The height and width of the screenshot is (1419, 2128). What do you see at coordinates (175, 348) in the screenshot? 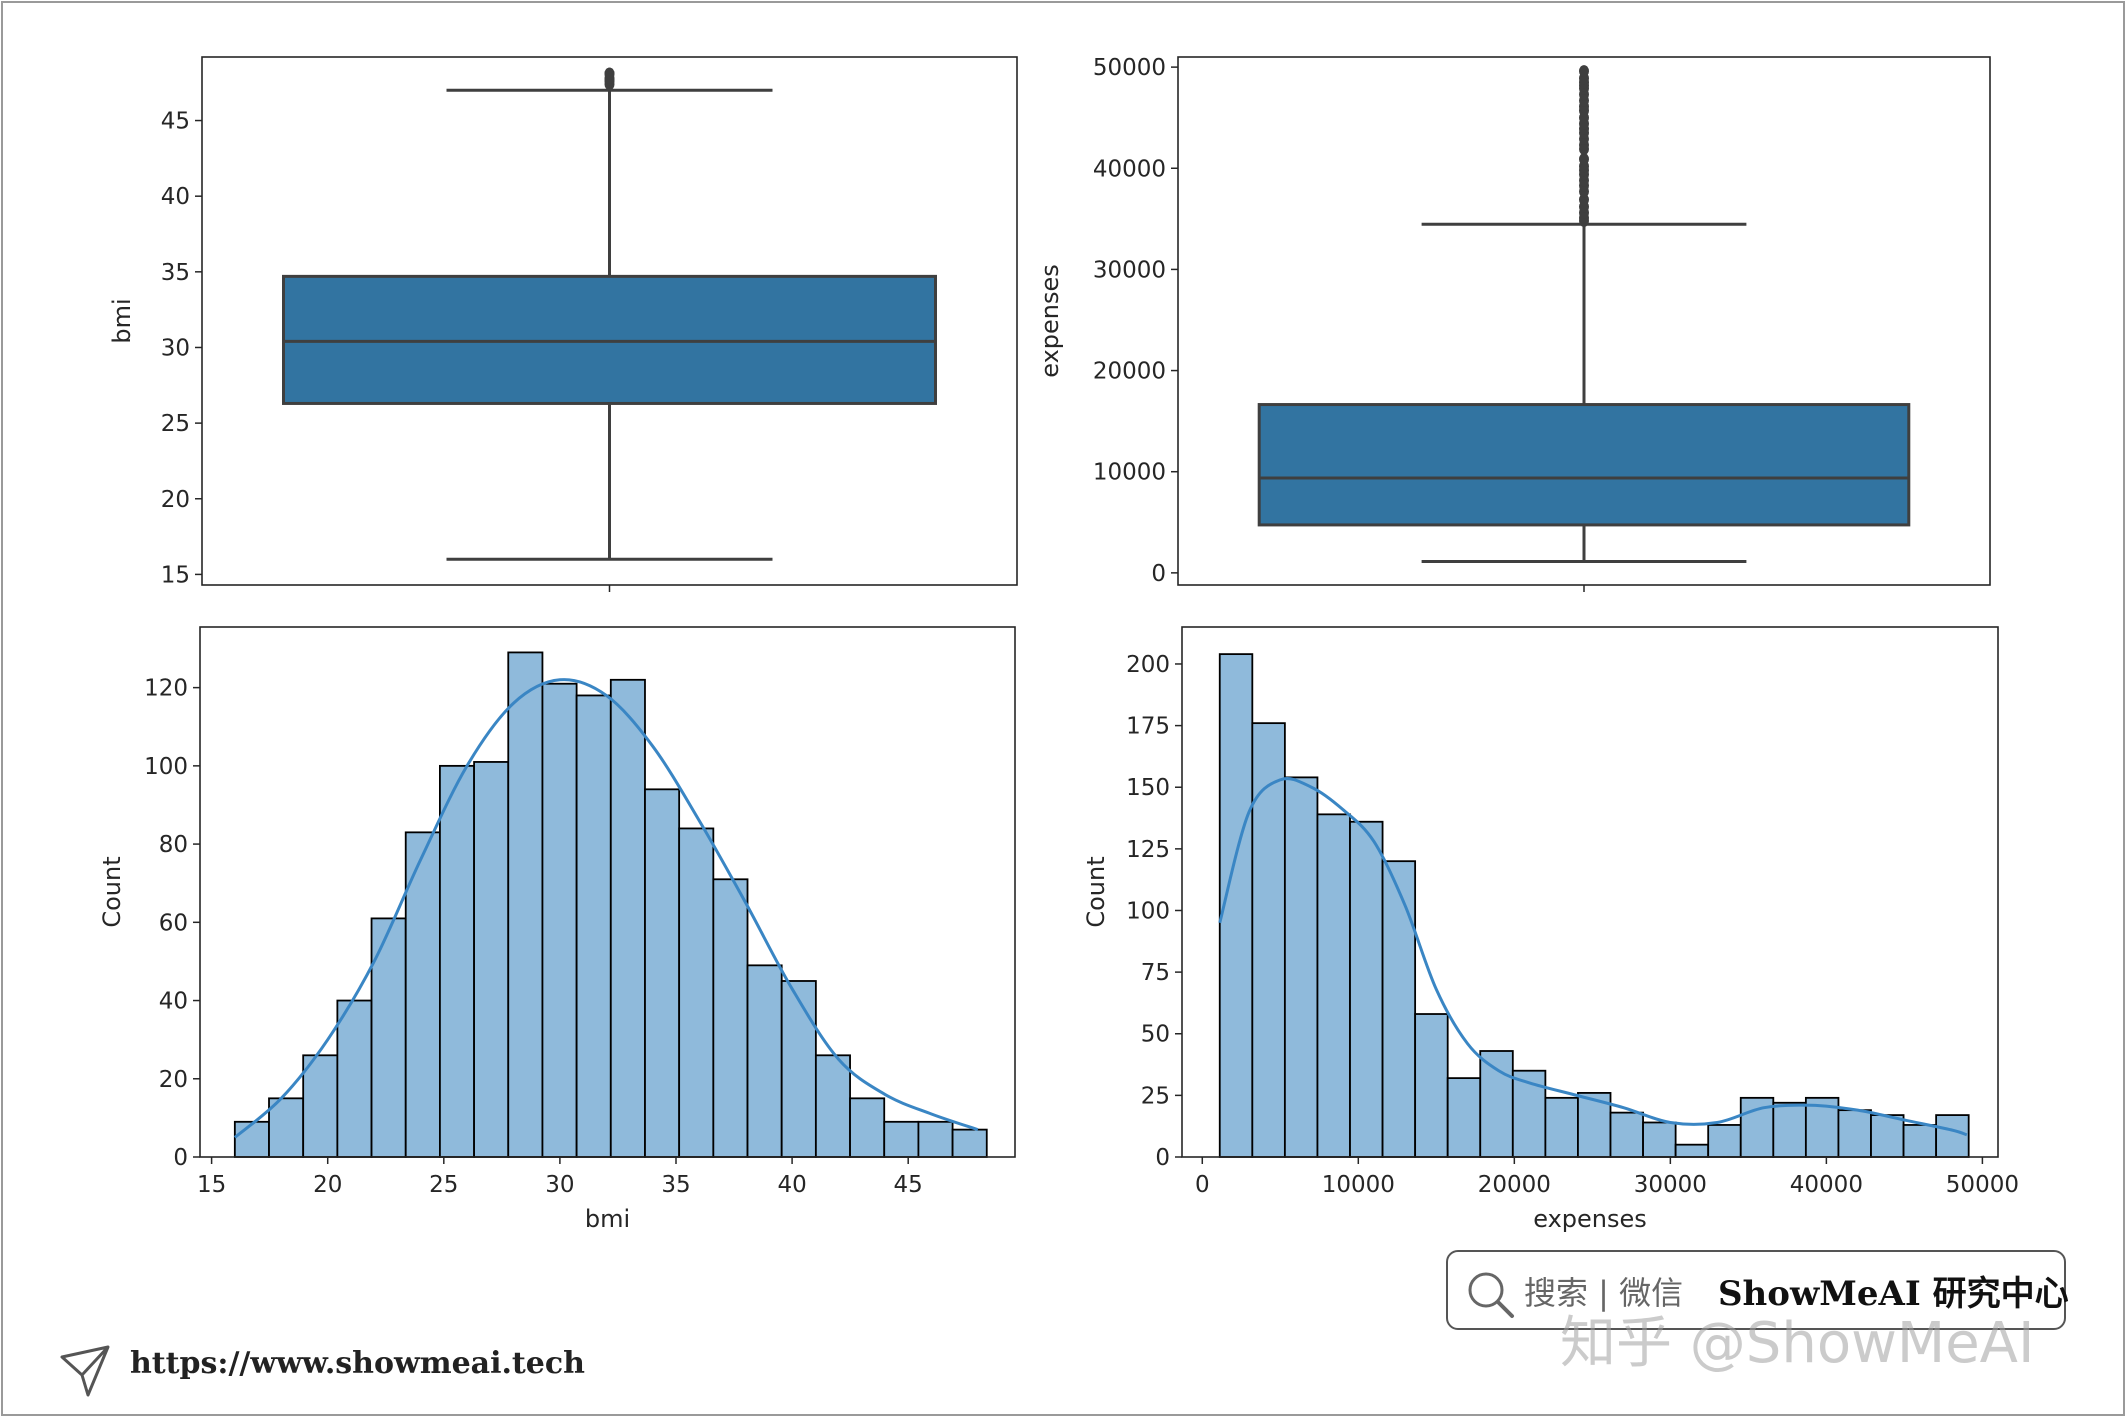
I see `y-tick-label: 30` at bounding box center [175, 348].